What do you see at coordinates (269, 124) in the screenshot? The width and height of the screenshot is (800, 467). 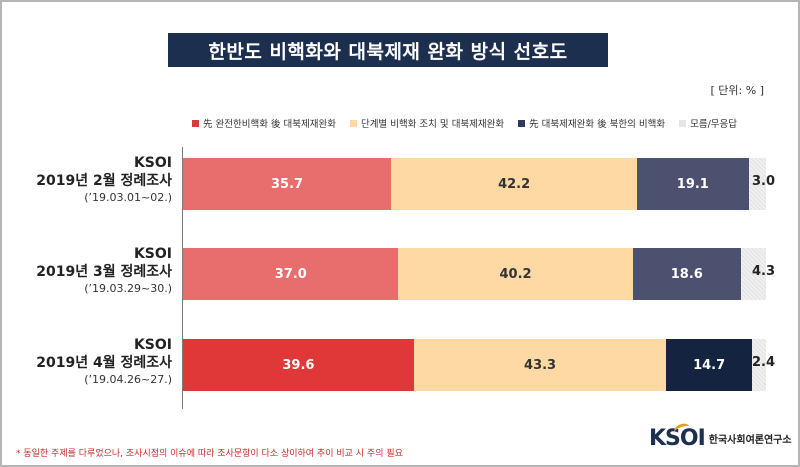 I see `legend-label-1: 先 완전한비핵화 後 대북제재완화` at bounding box center [269, 124].